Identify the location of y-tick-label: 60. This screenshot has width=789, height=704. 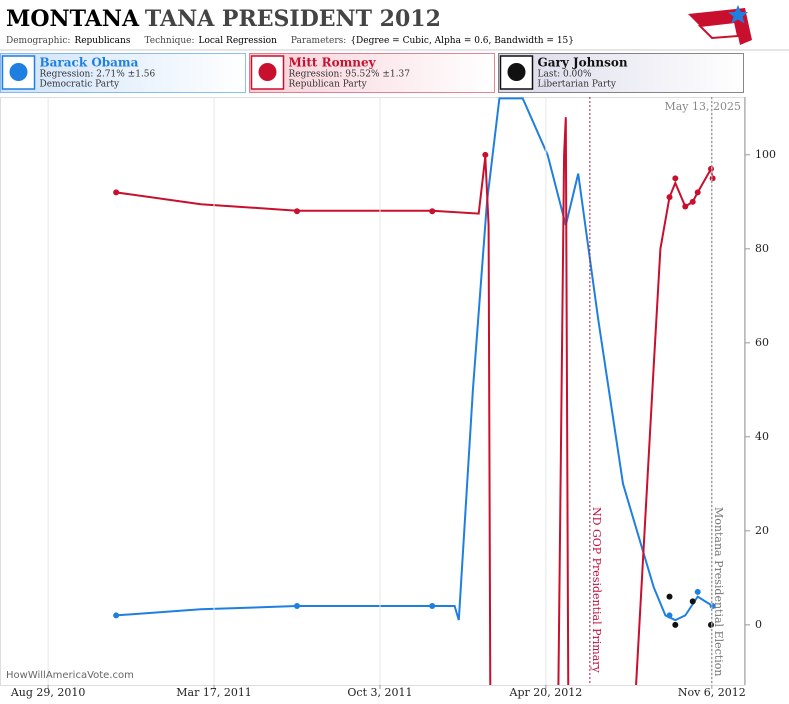
(762, 342).